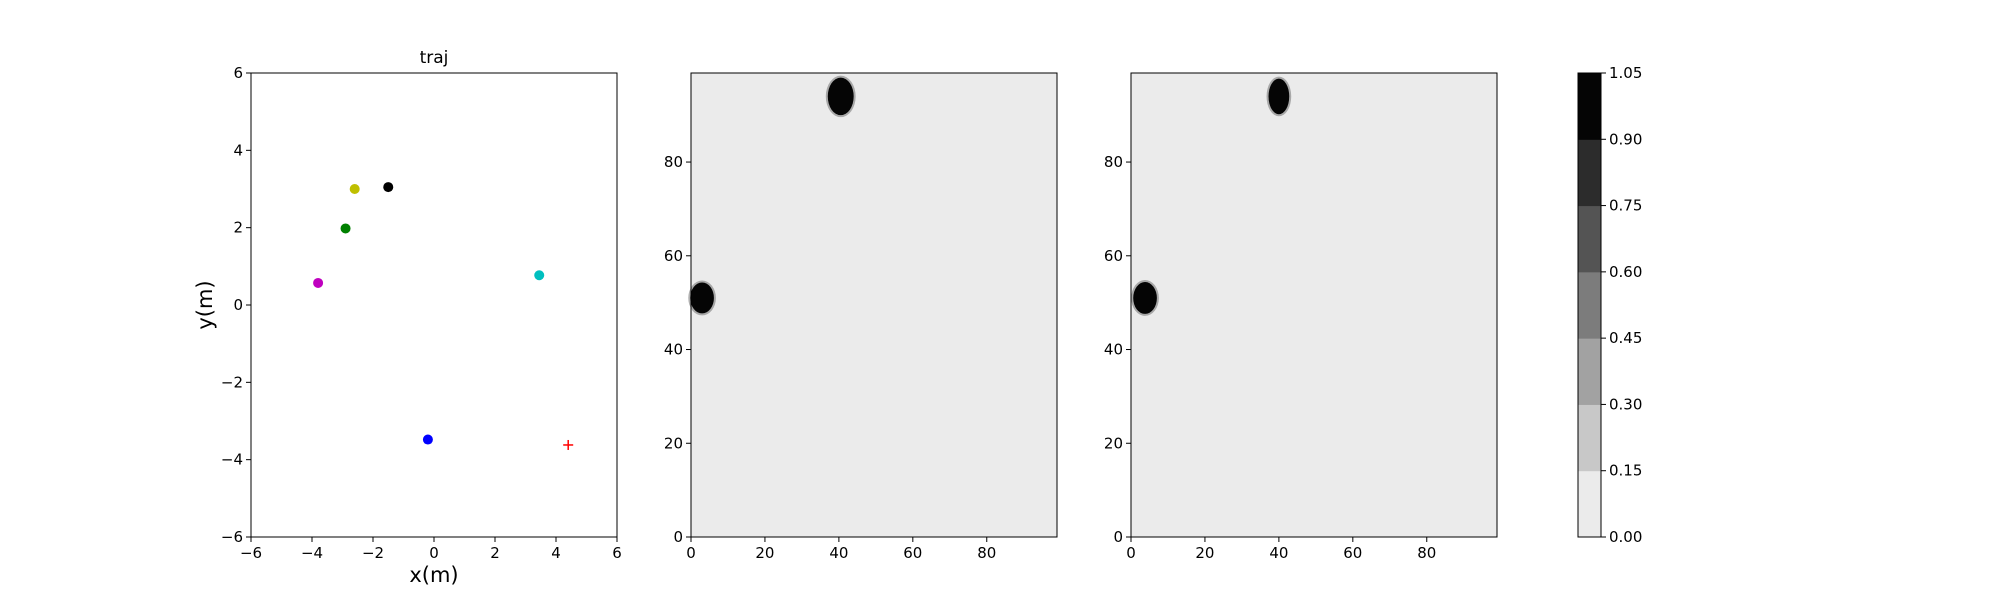 This screenshot has height=600, width=2000. What do you see at coordinates (1625, 272) in the screenshot?
I see `colorbar-tick-label: 0.60` at bounding box center [1625, 272].